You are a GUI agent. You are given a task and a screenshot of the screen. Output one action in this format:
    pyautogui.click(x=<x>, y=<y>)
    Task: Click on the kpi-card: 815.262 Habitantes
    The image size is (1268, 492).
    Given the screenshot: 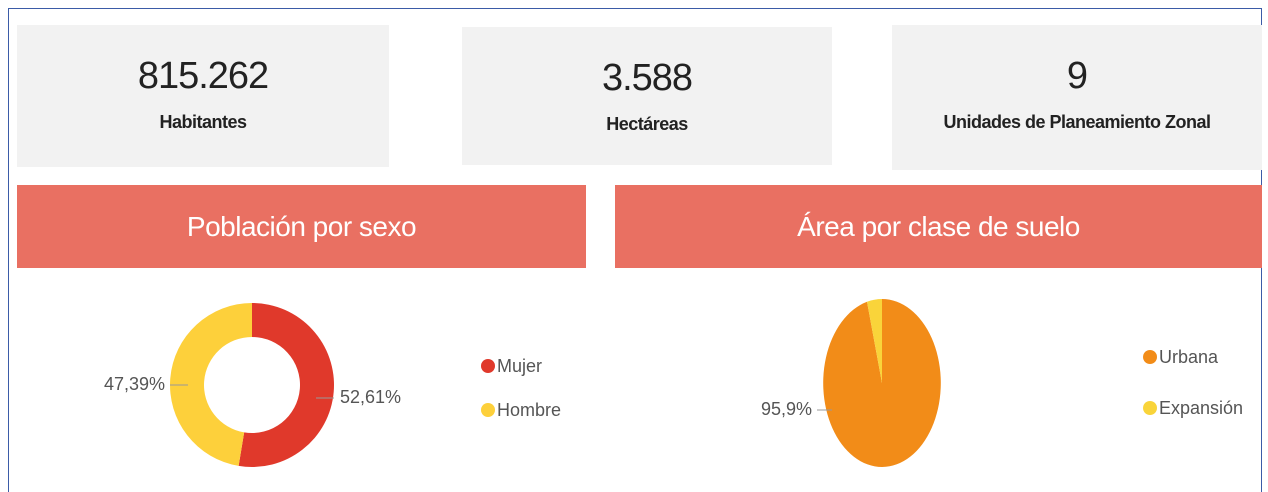 What is the action you would take?
    pyautogui.click(x=203, y=96)
    